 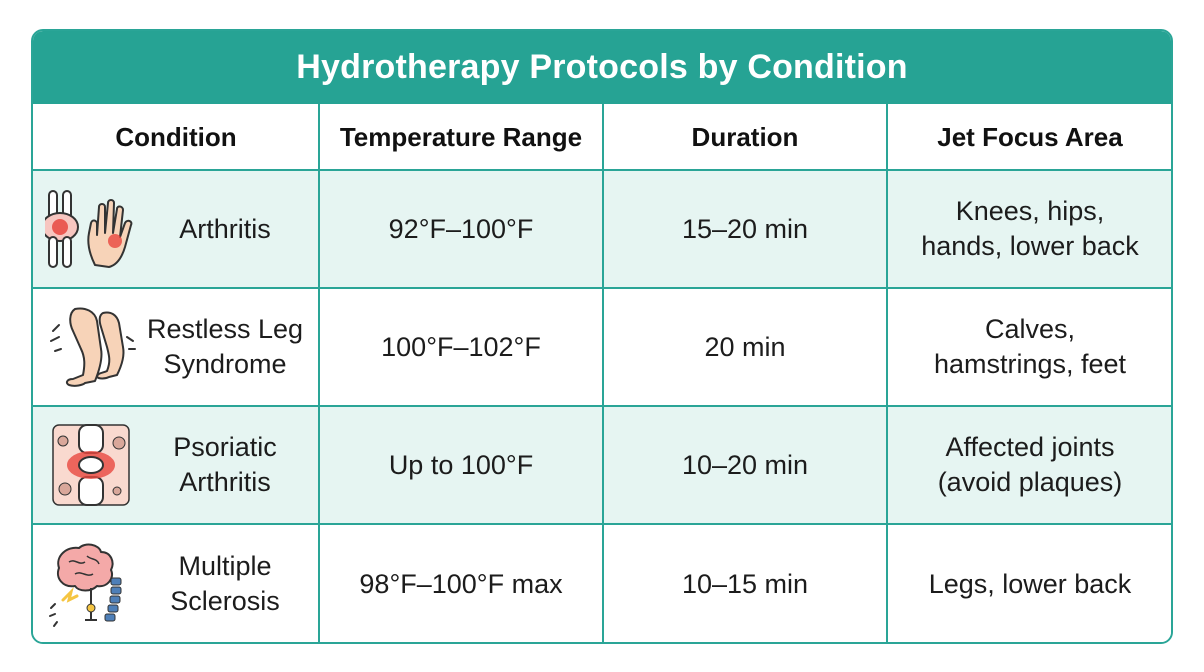 What do you see at coordinates (91, 347) in the screenshot?
I see `legs-icon` at bounding box center [91, 347].